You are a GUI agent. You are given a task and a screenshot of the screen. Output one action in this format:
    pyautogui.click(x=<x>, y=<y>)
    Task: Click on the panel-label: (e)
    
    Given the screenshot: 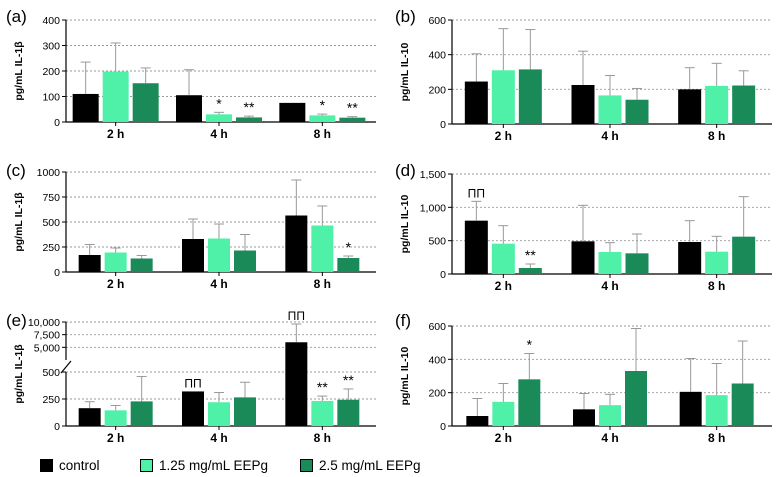 What is the action you would take?
    pyautogui.click(x=16, y=320)
    